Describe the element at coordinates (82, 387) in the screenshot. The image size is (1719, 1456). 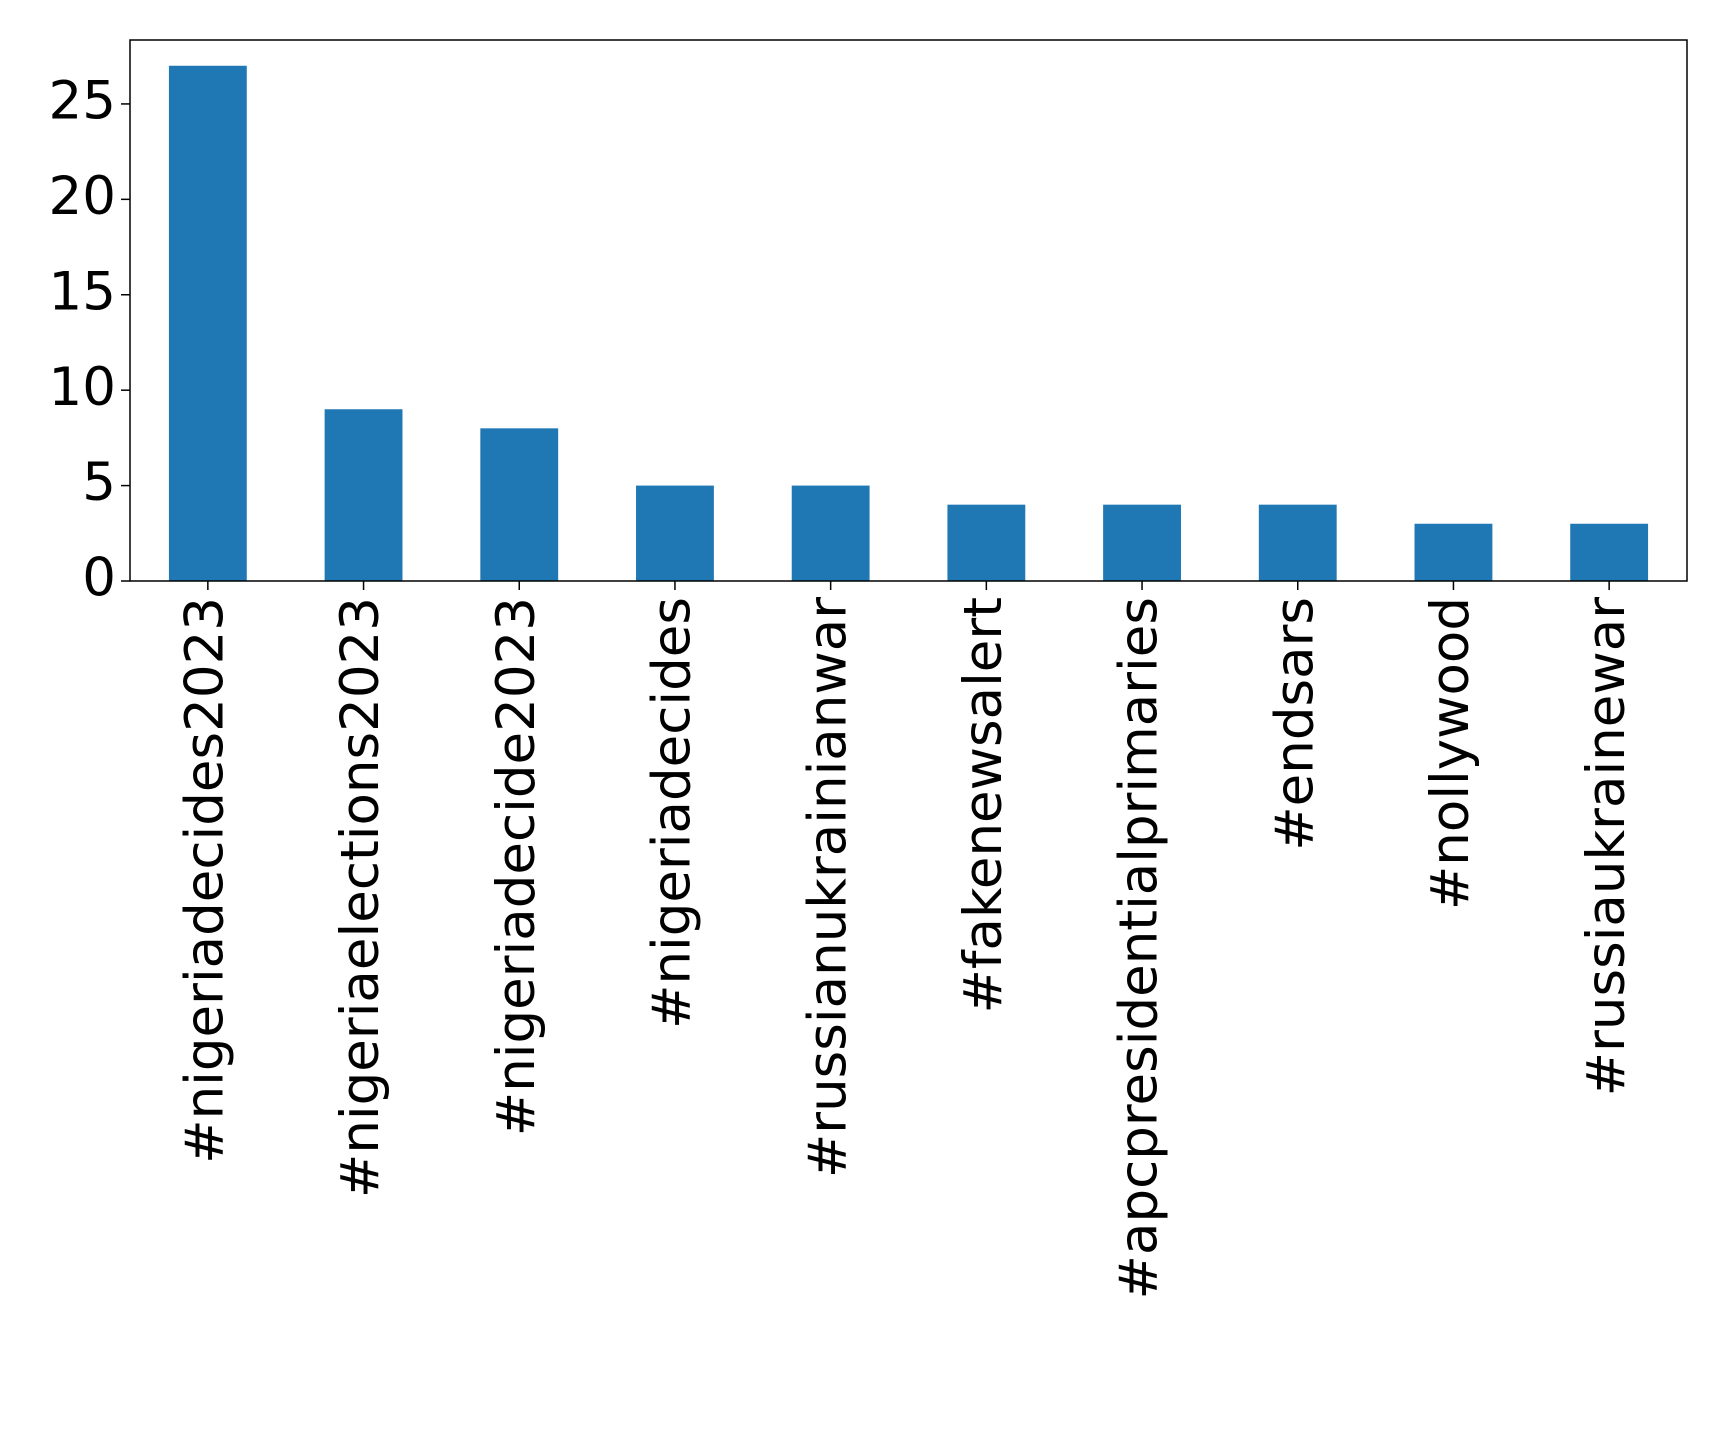
I see `y-tick-label: 10` at that location.